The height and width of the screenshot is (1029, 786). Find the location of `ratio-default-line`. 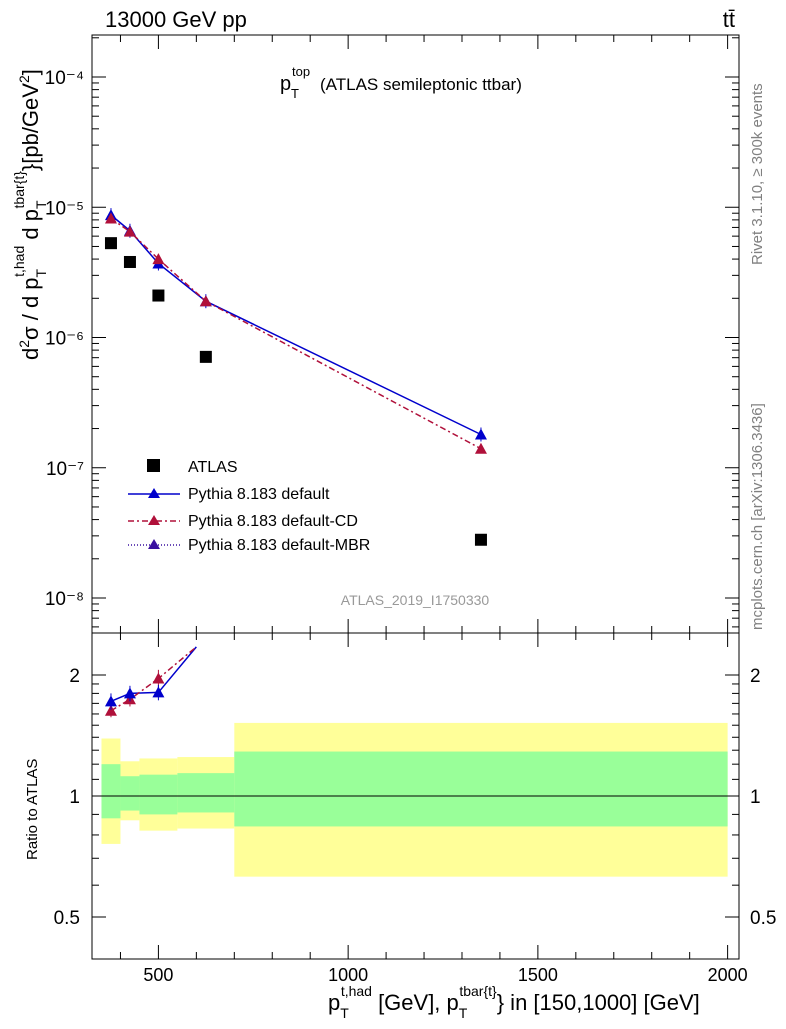

ratio-default-line is located at coordinates (153, 674).